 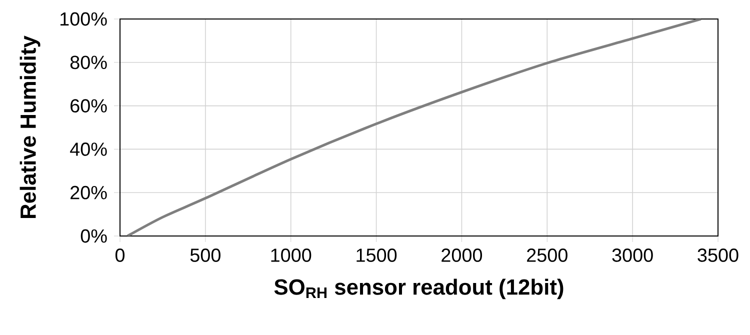 What do you see at coordinates (88, 149) in the screenshot?
I see `y-tick-label: 40%` at bounding box center [88, 149].